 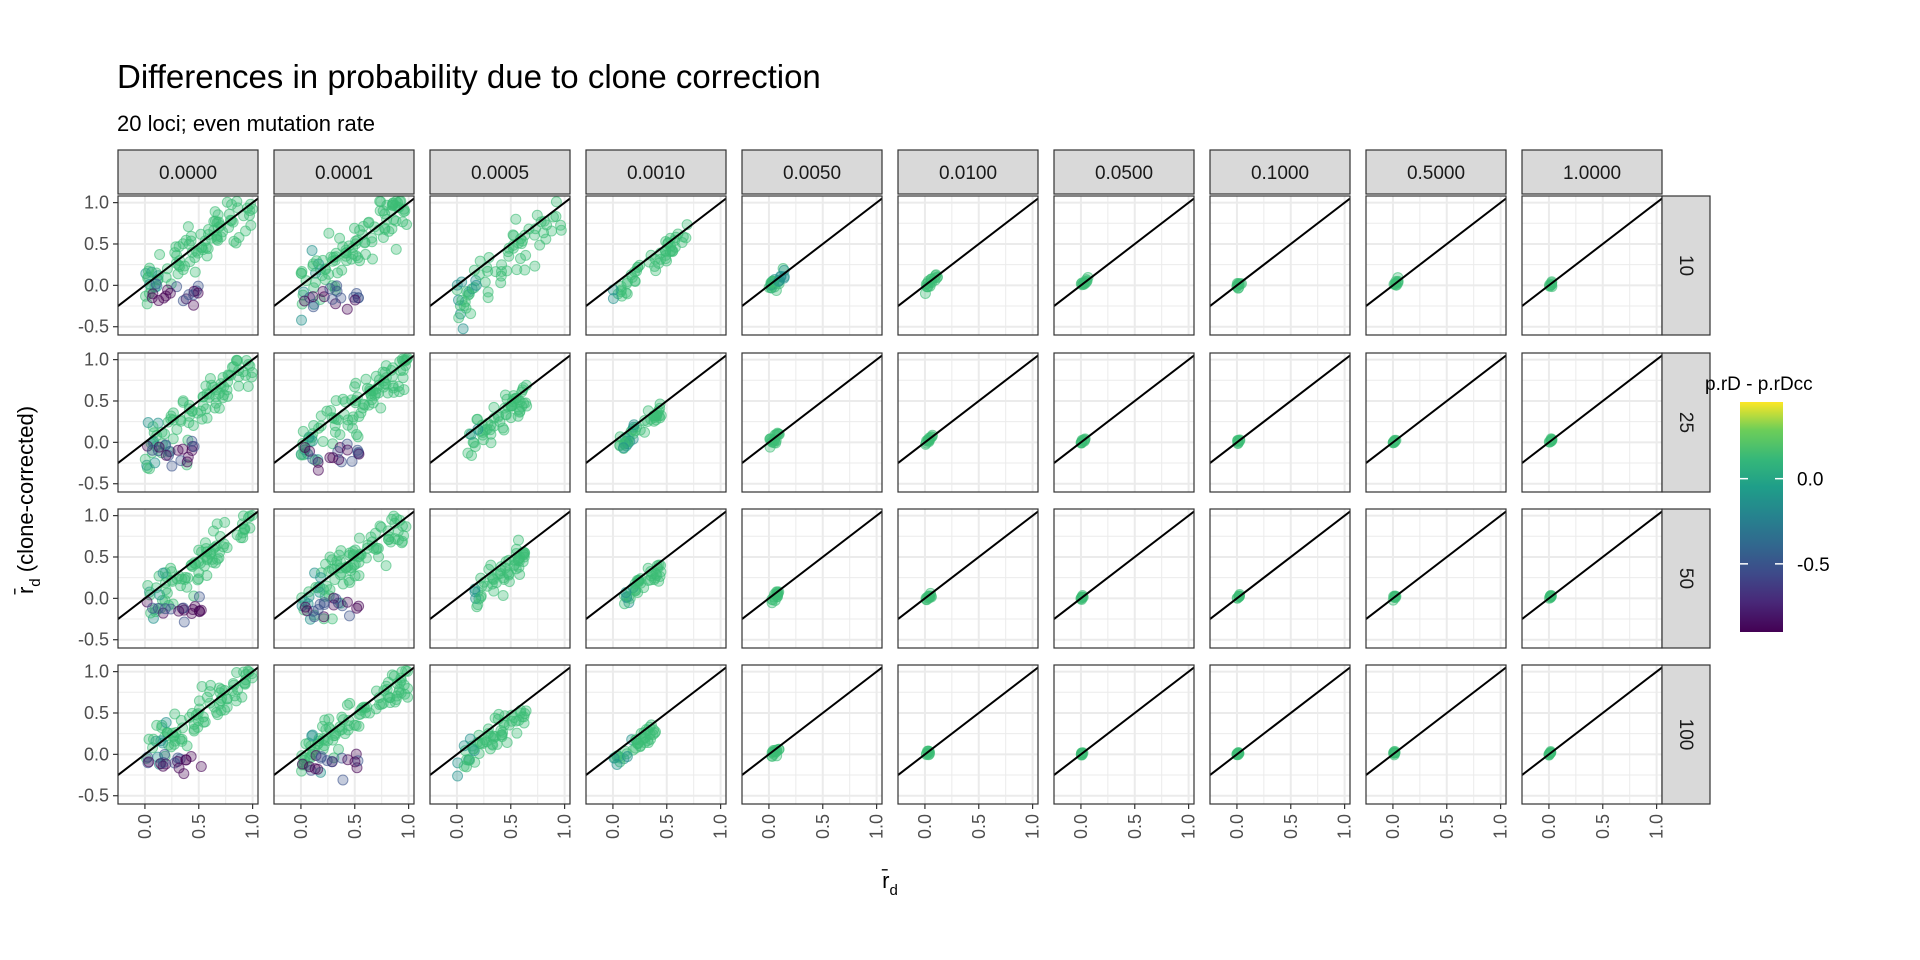 What do you see at coordinates (1761, 517) in the screenshot?
I see `legend-colorbar` at bounding box center [1761, 517].